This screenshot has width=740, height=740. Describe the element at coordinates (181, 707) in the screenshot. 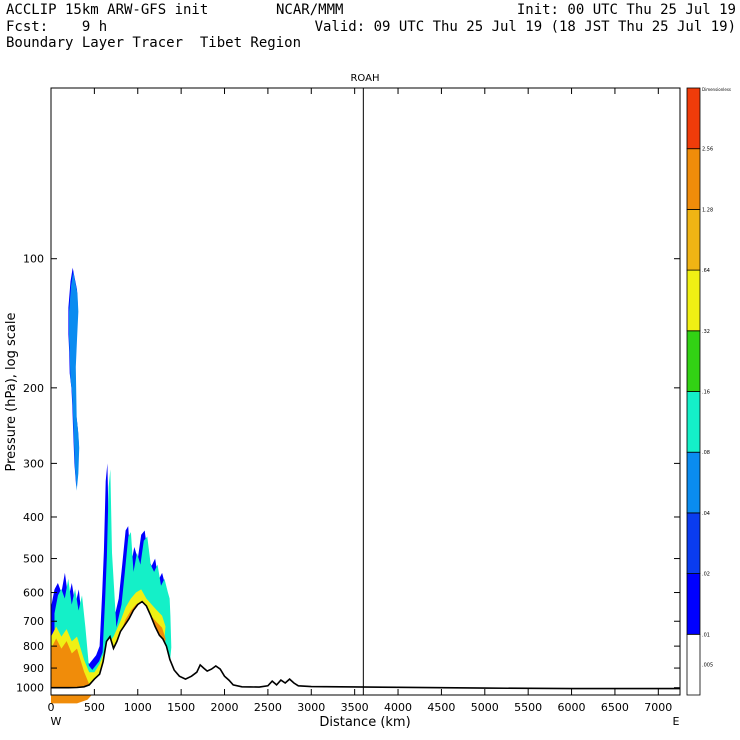

I see `x-tick-label: 1500` at that location.